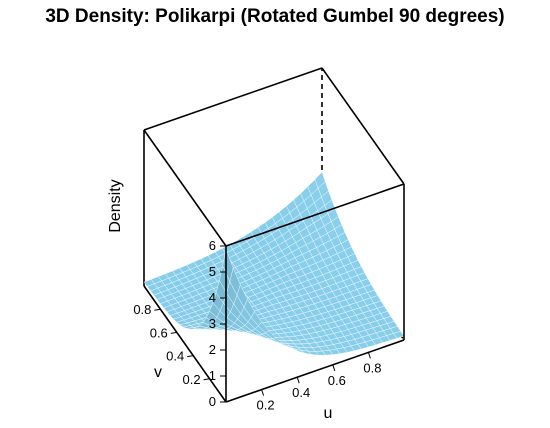 The width and height of the screenshot is (550, 428). What do you see at coordinates (337, 380) in the screenshot?
I see `u-tick-label: 0.6` at bounding box center [337, 380].